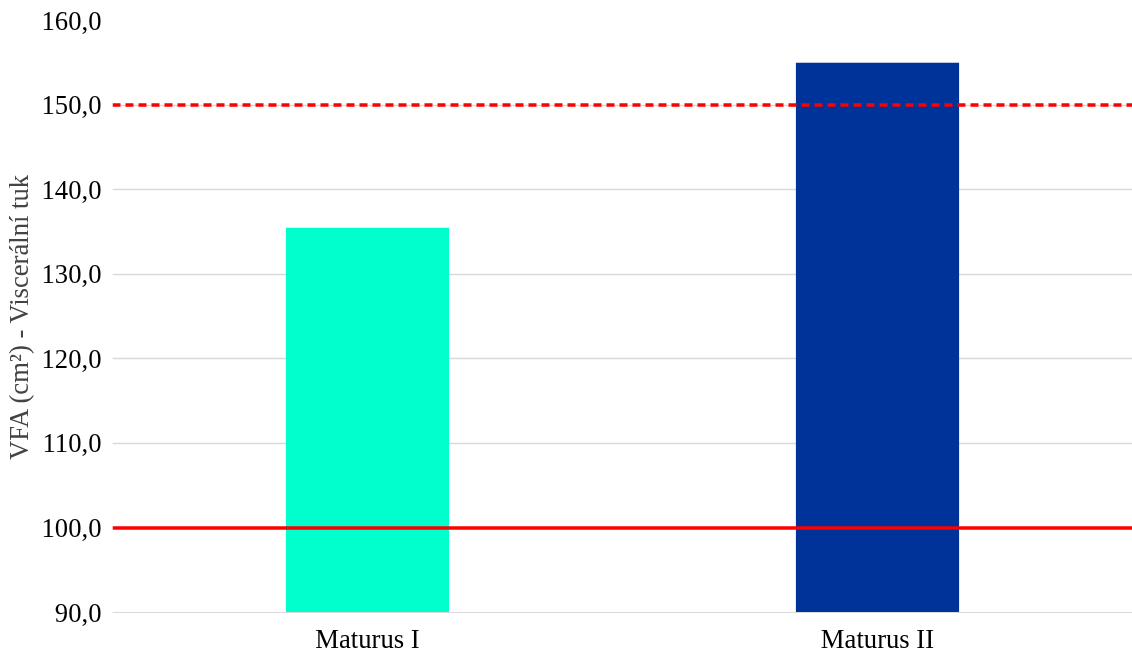  I want to click on x-tick-label: Maturus II, so click(877, 638).